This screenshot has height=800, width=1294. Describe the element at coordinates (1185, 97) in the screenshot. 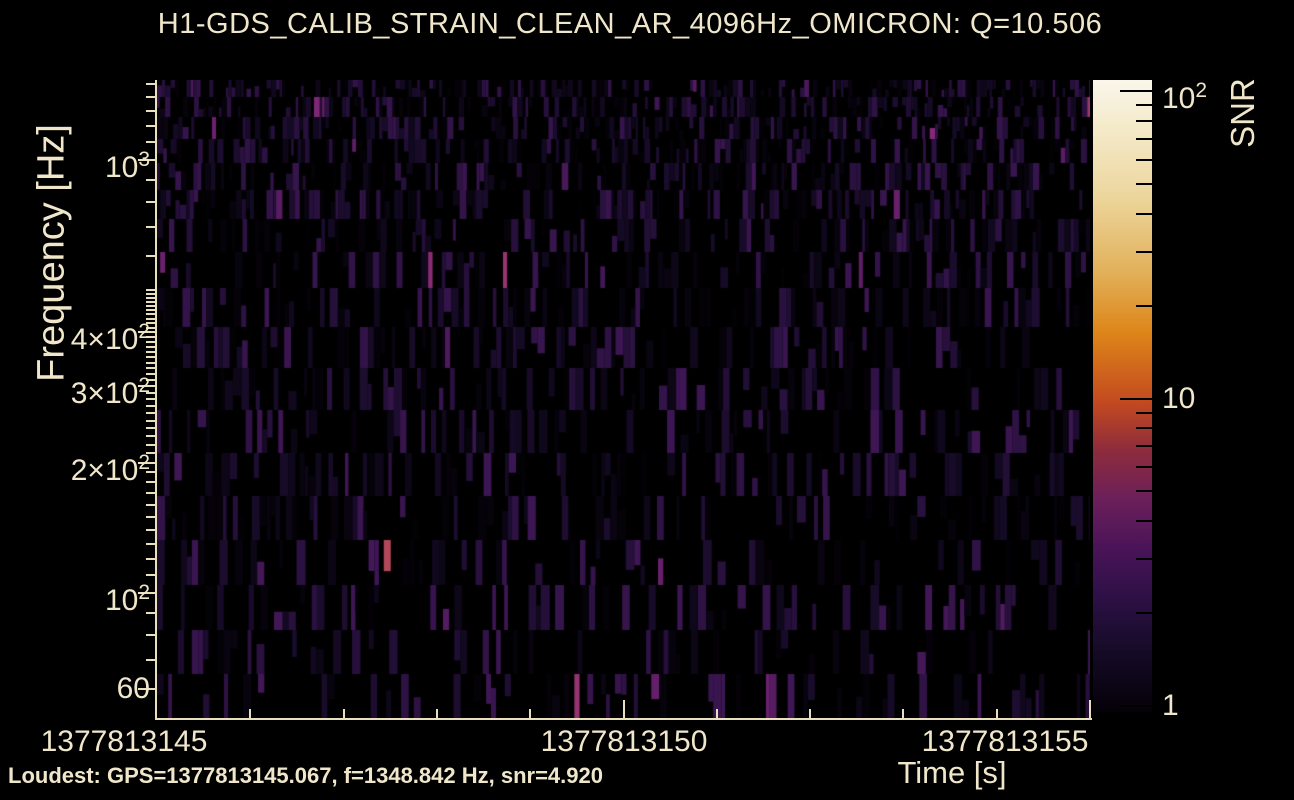

I see `colorbar-tick-label: 102` at that location.